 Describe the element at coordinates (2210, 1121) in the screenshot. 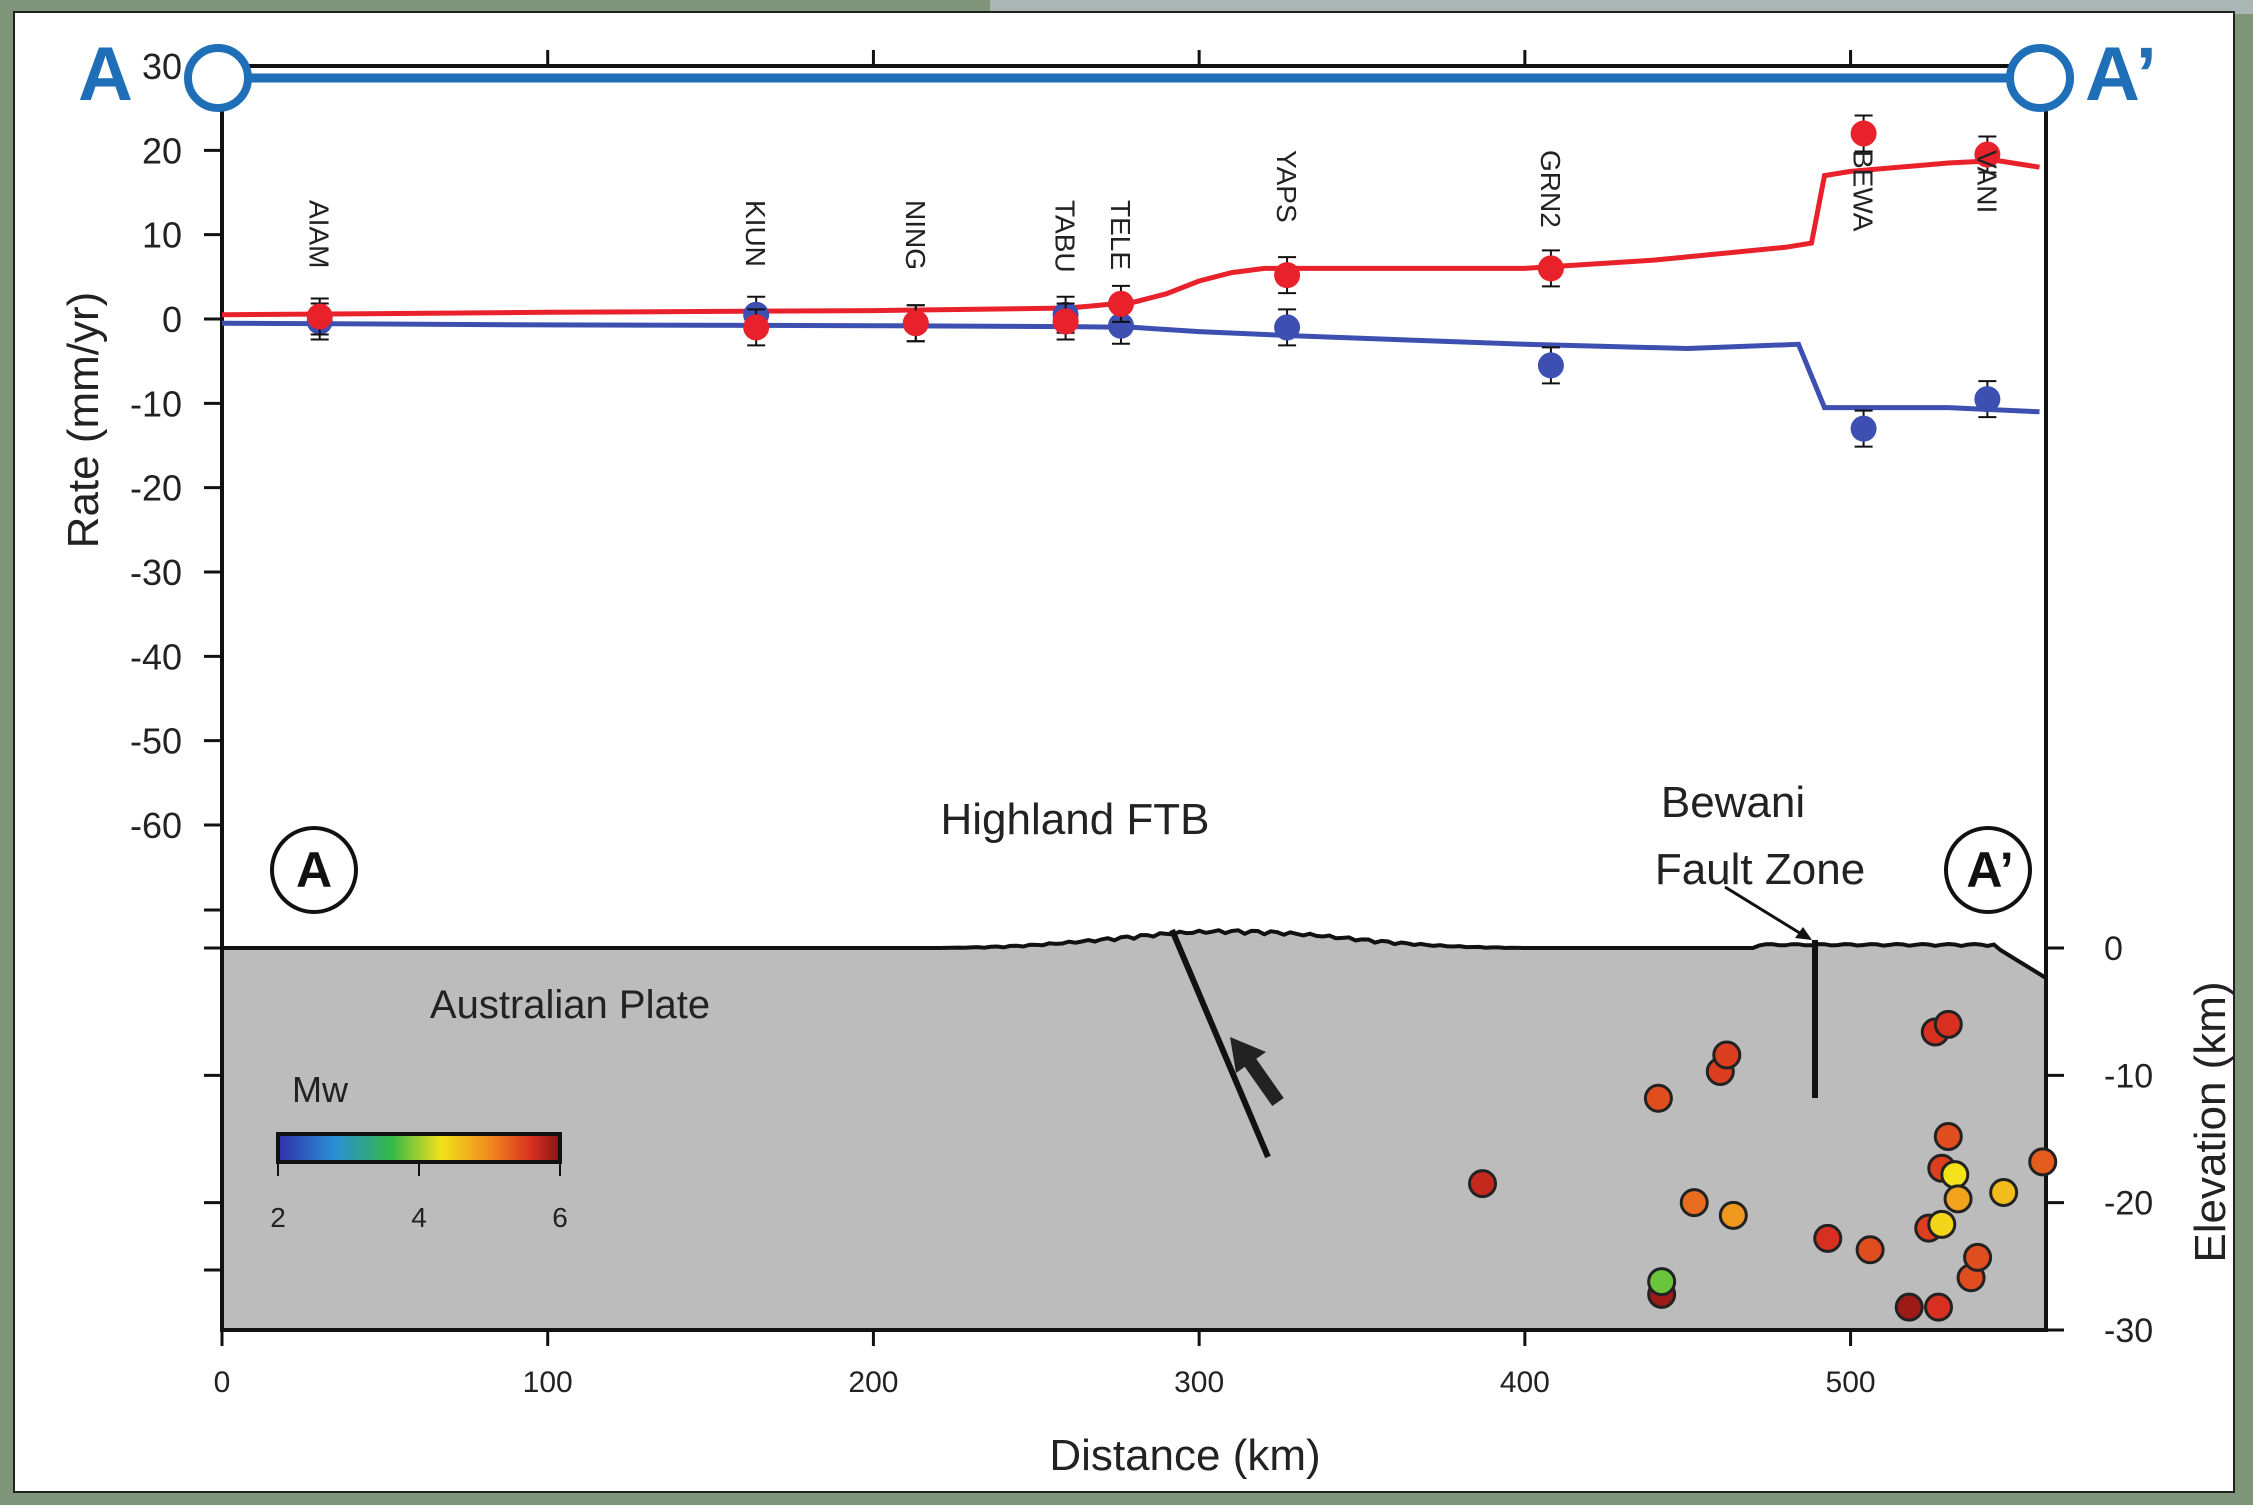

I see `elevation-axis-title: Elevation (km)` at that location.